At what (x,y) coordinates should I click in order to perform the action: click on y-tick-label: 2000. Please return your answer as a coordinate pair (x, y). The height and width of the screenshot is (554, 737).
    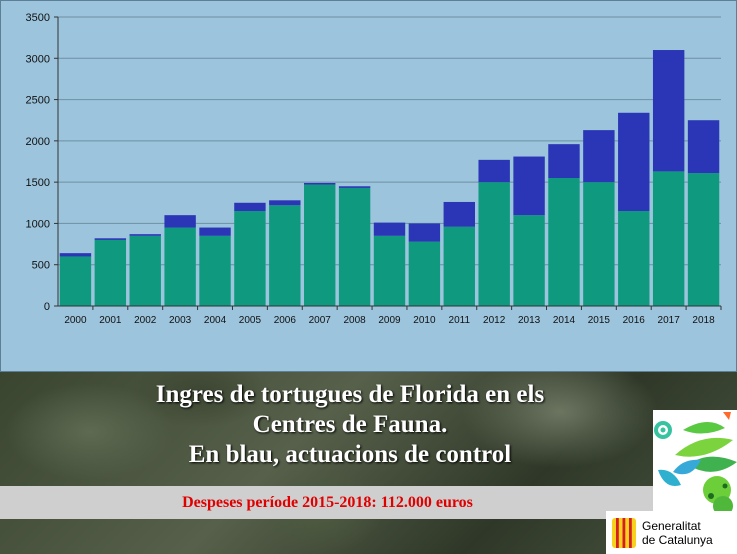
    Looking at the image, I should click on (38, 142).